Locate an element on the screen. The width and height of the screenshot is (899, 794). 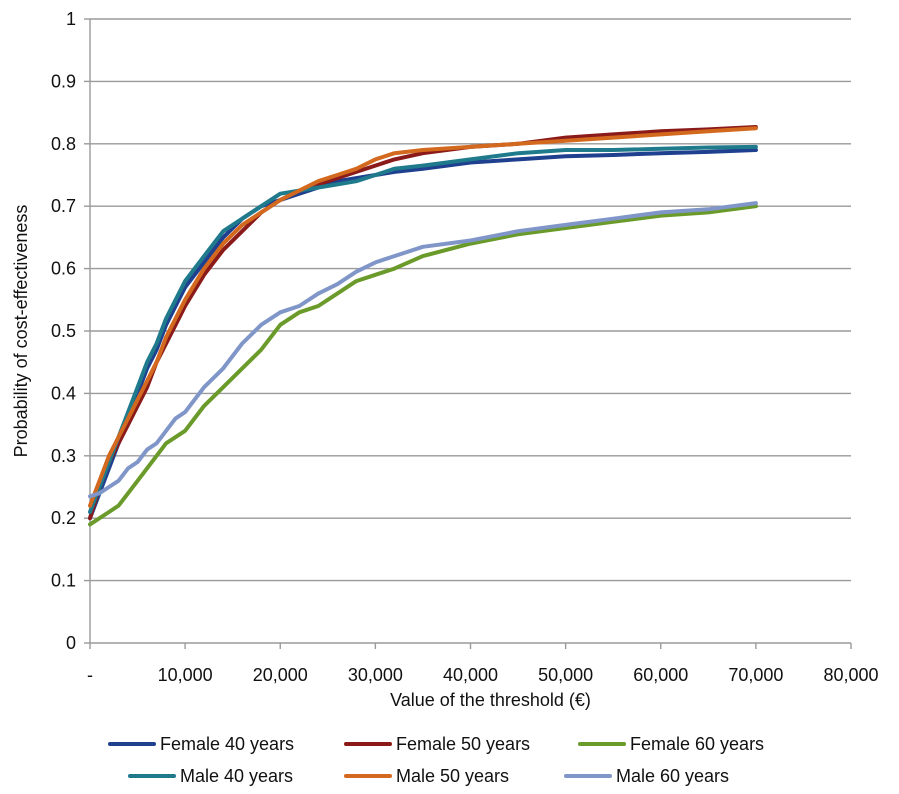
legend-item: Female 60 years is located at coordinates (671, 744).